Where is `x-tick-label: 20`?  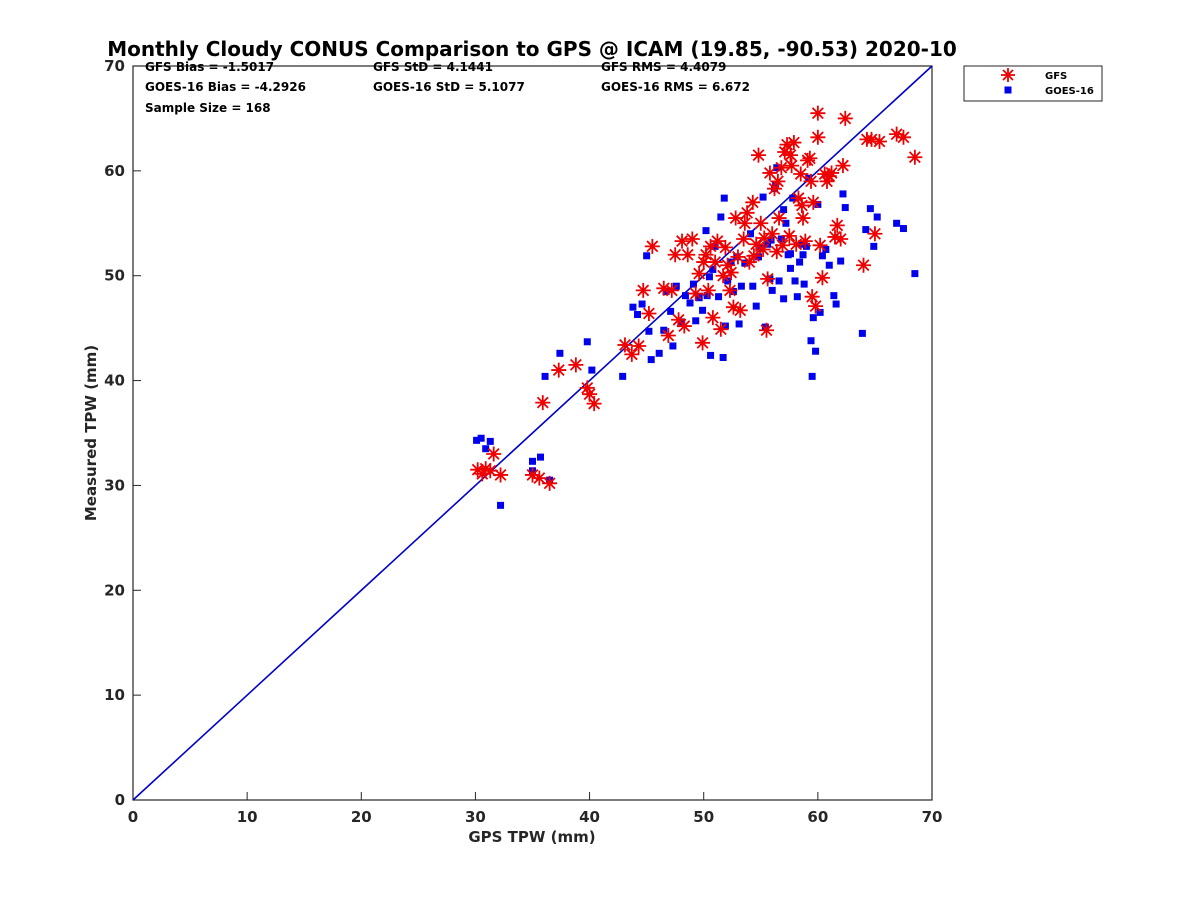 x-tick-label: 20 is located at coordinates (361, 817).